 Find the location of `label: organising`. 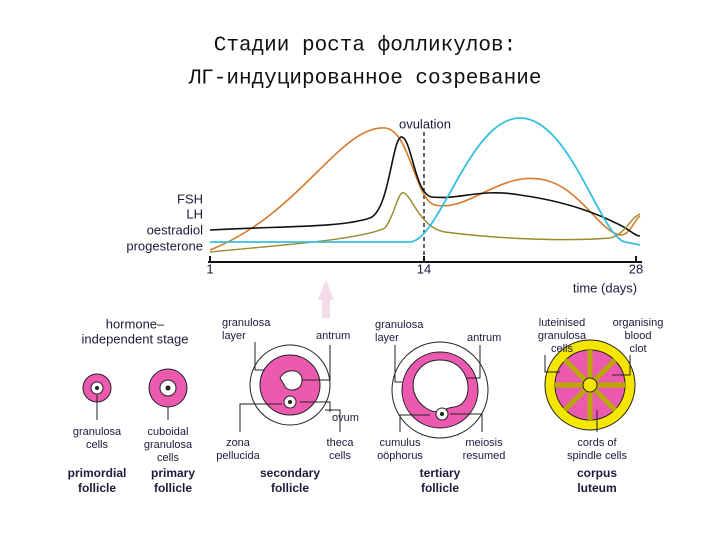

label: organising is located at coordinates (638, 323).